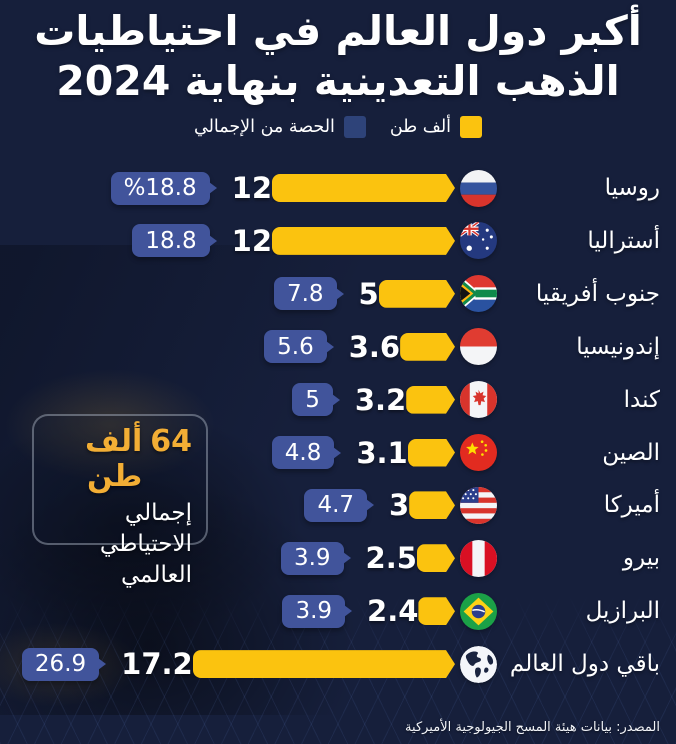 This screenshot has width=676, height=744. Describe the element at coordinates (113, 459) in the screenshot. I see `total-unit: ألف طن` at that location.